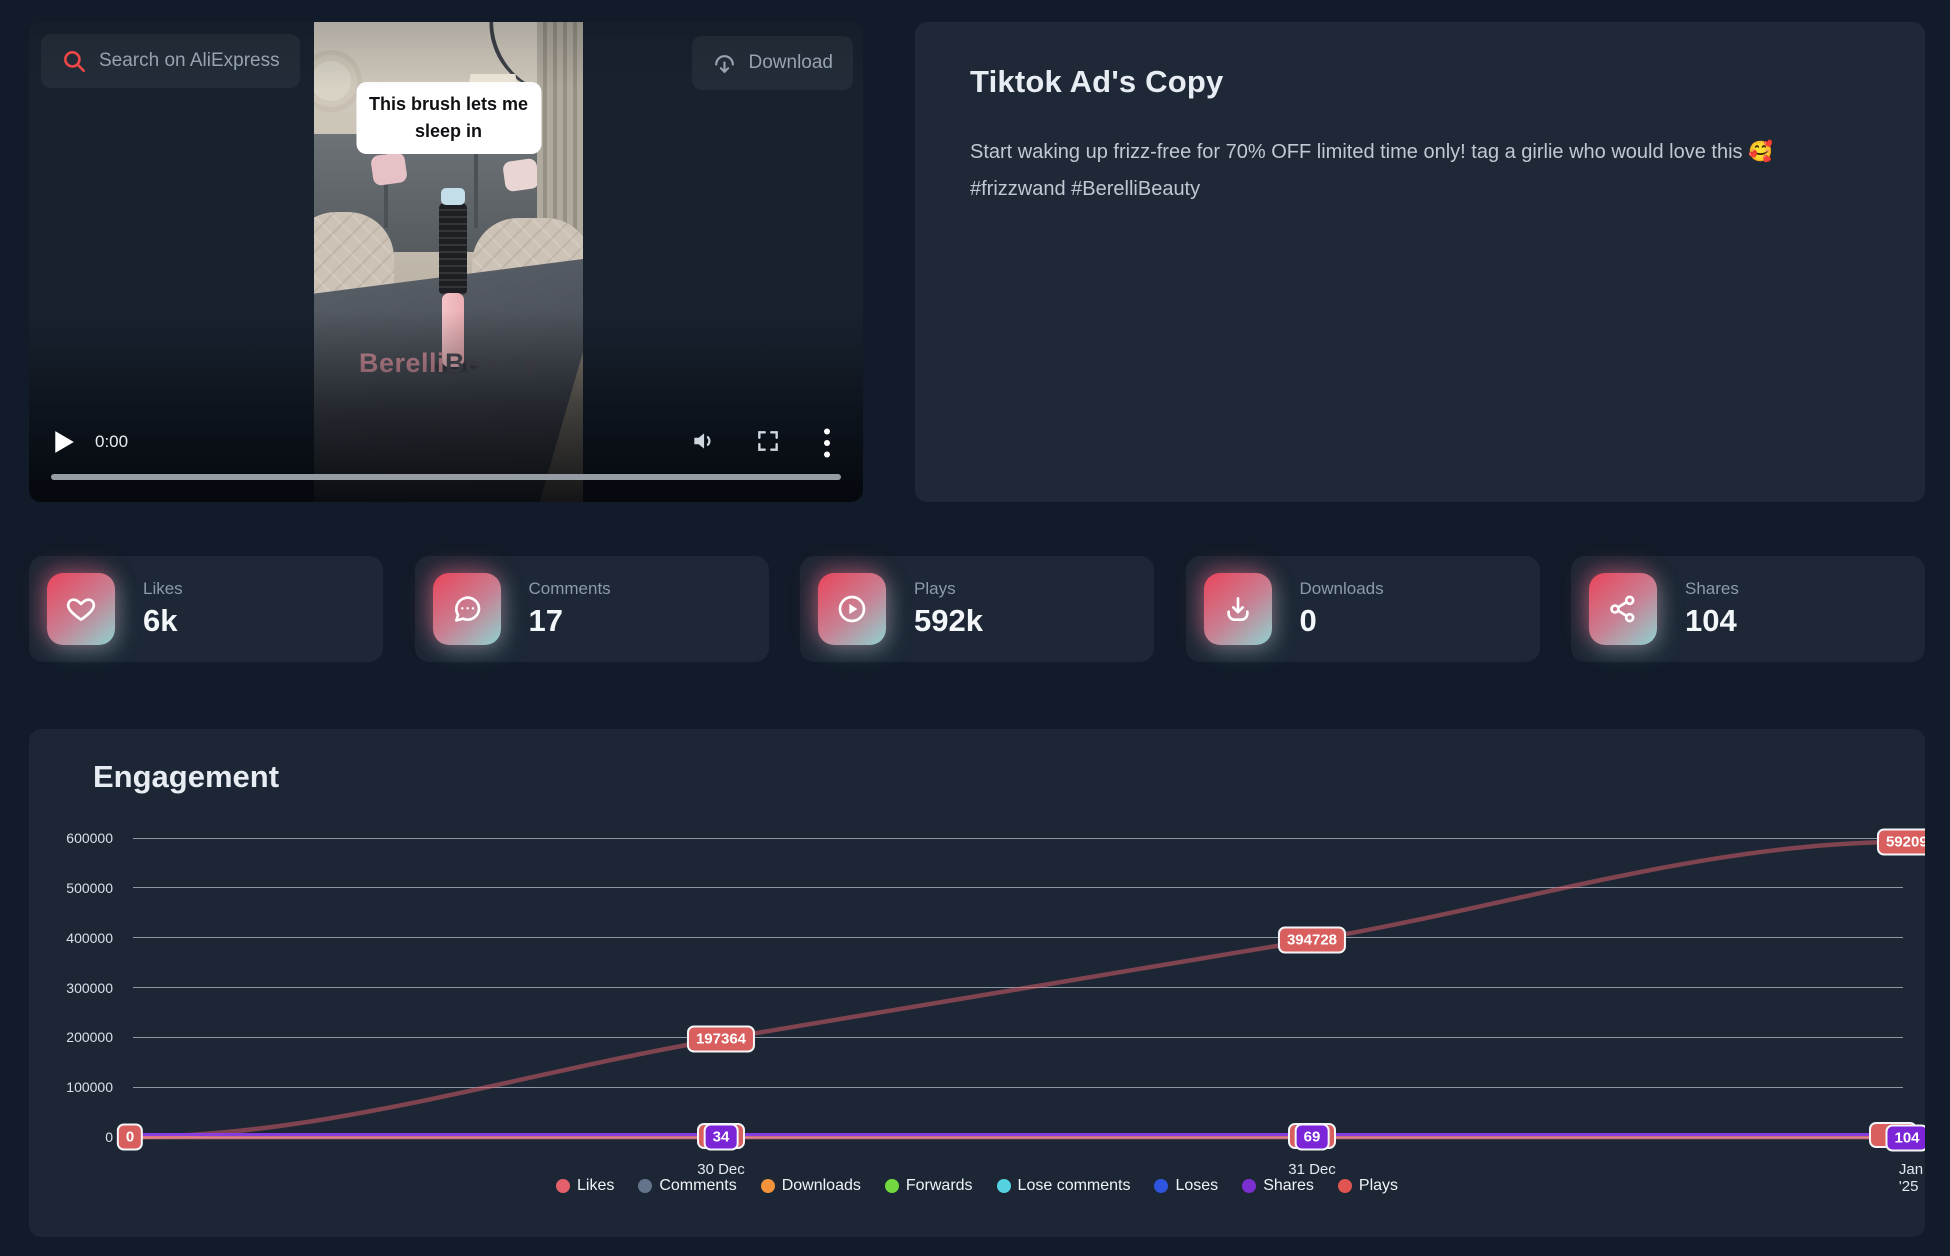 The height and width of the screenshot is (1256, 1950). I want to click on play-icon, so click(64, 442).